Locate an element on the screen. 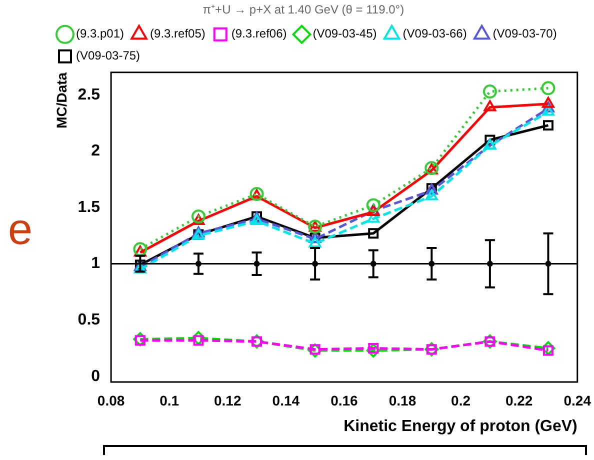  y-tick-label: 0 is located at coordinates (95, 376).